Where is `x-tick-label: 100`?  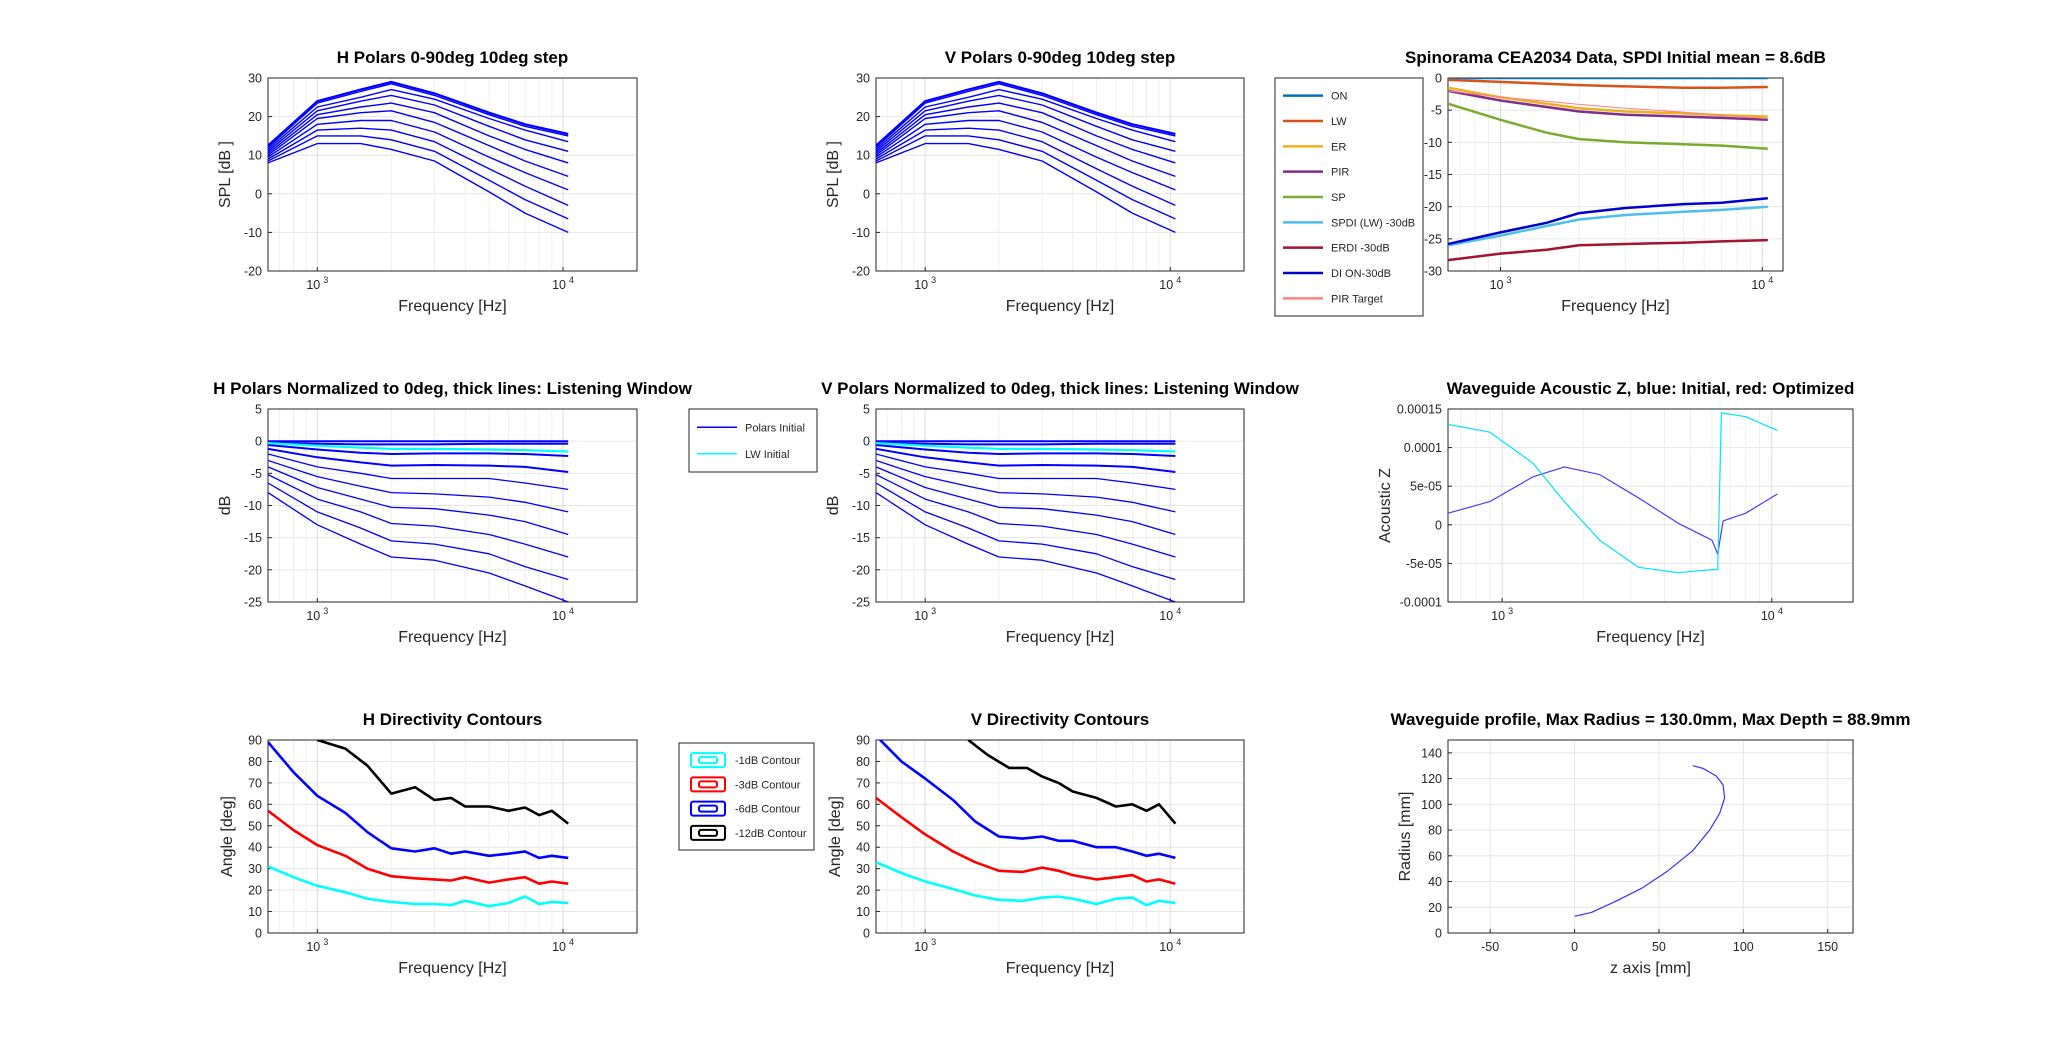
x-tick-label: 100 is located at coordinates (1743, 947).